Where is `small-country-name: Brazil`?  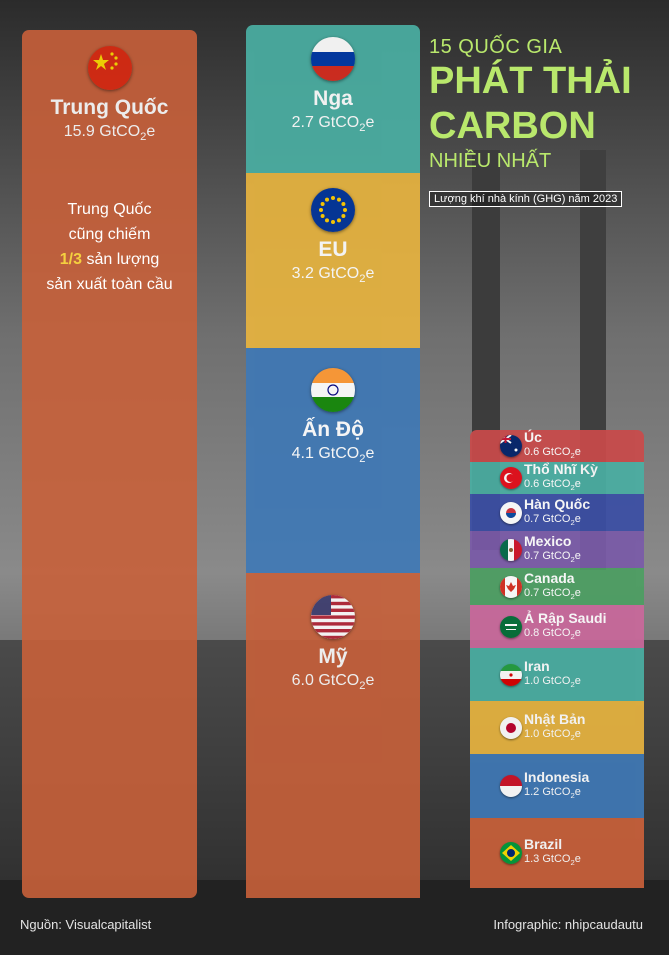 small-country-name: Brazil is located at coordinates (543, 844).